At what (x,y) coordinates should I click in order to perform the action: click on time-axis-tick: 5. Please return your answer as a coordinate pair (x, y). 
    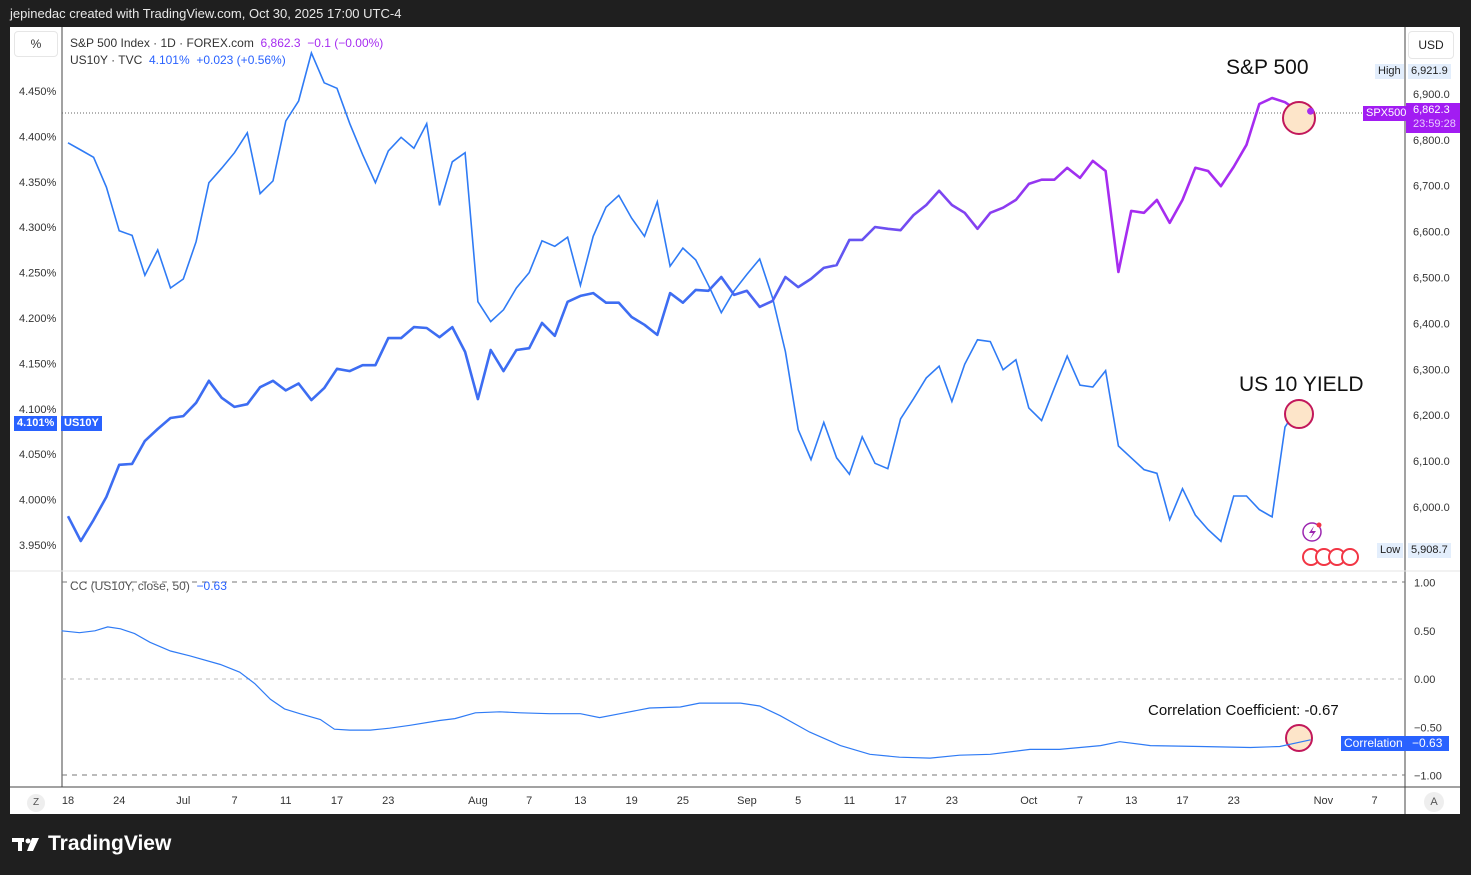
    Looking at the image, I should click on (798, 801).